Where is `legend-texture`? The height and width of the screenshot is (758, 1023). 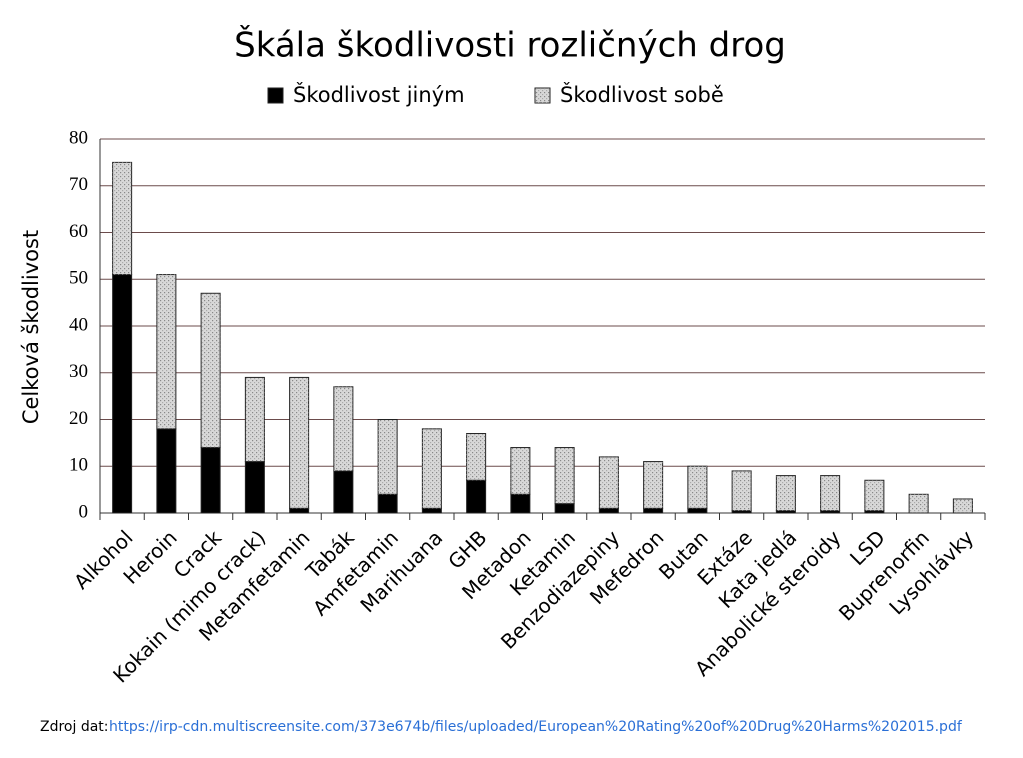 legend-texture is located at coordinates (542, 95).